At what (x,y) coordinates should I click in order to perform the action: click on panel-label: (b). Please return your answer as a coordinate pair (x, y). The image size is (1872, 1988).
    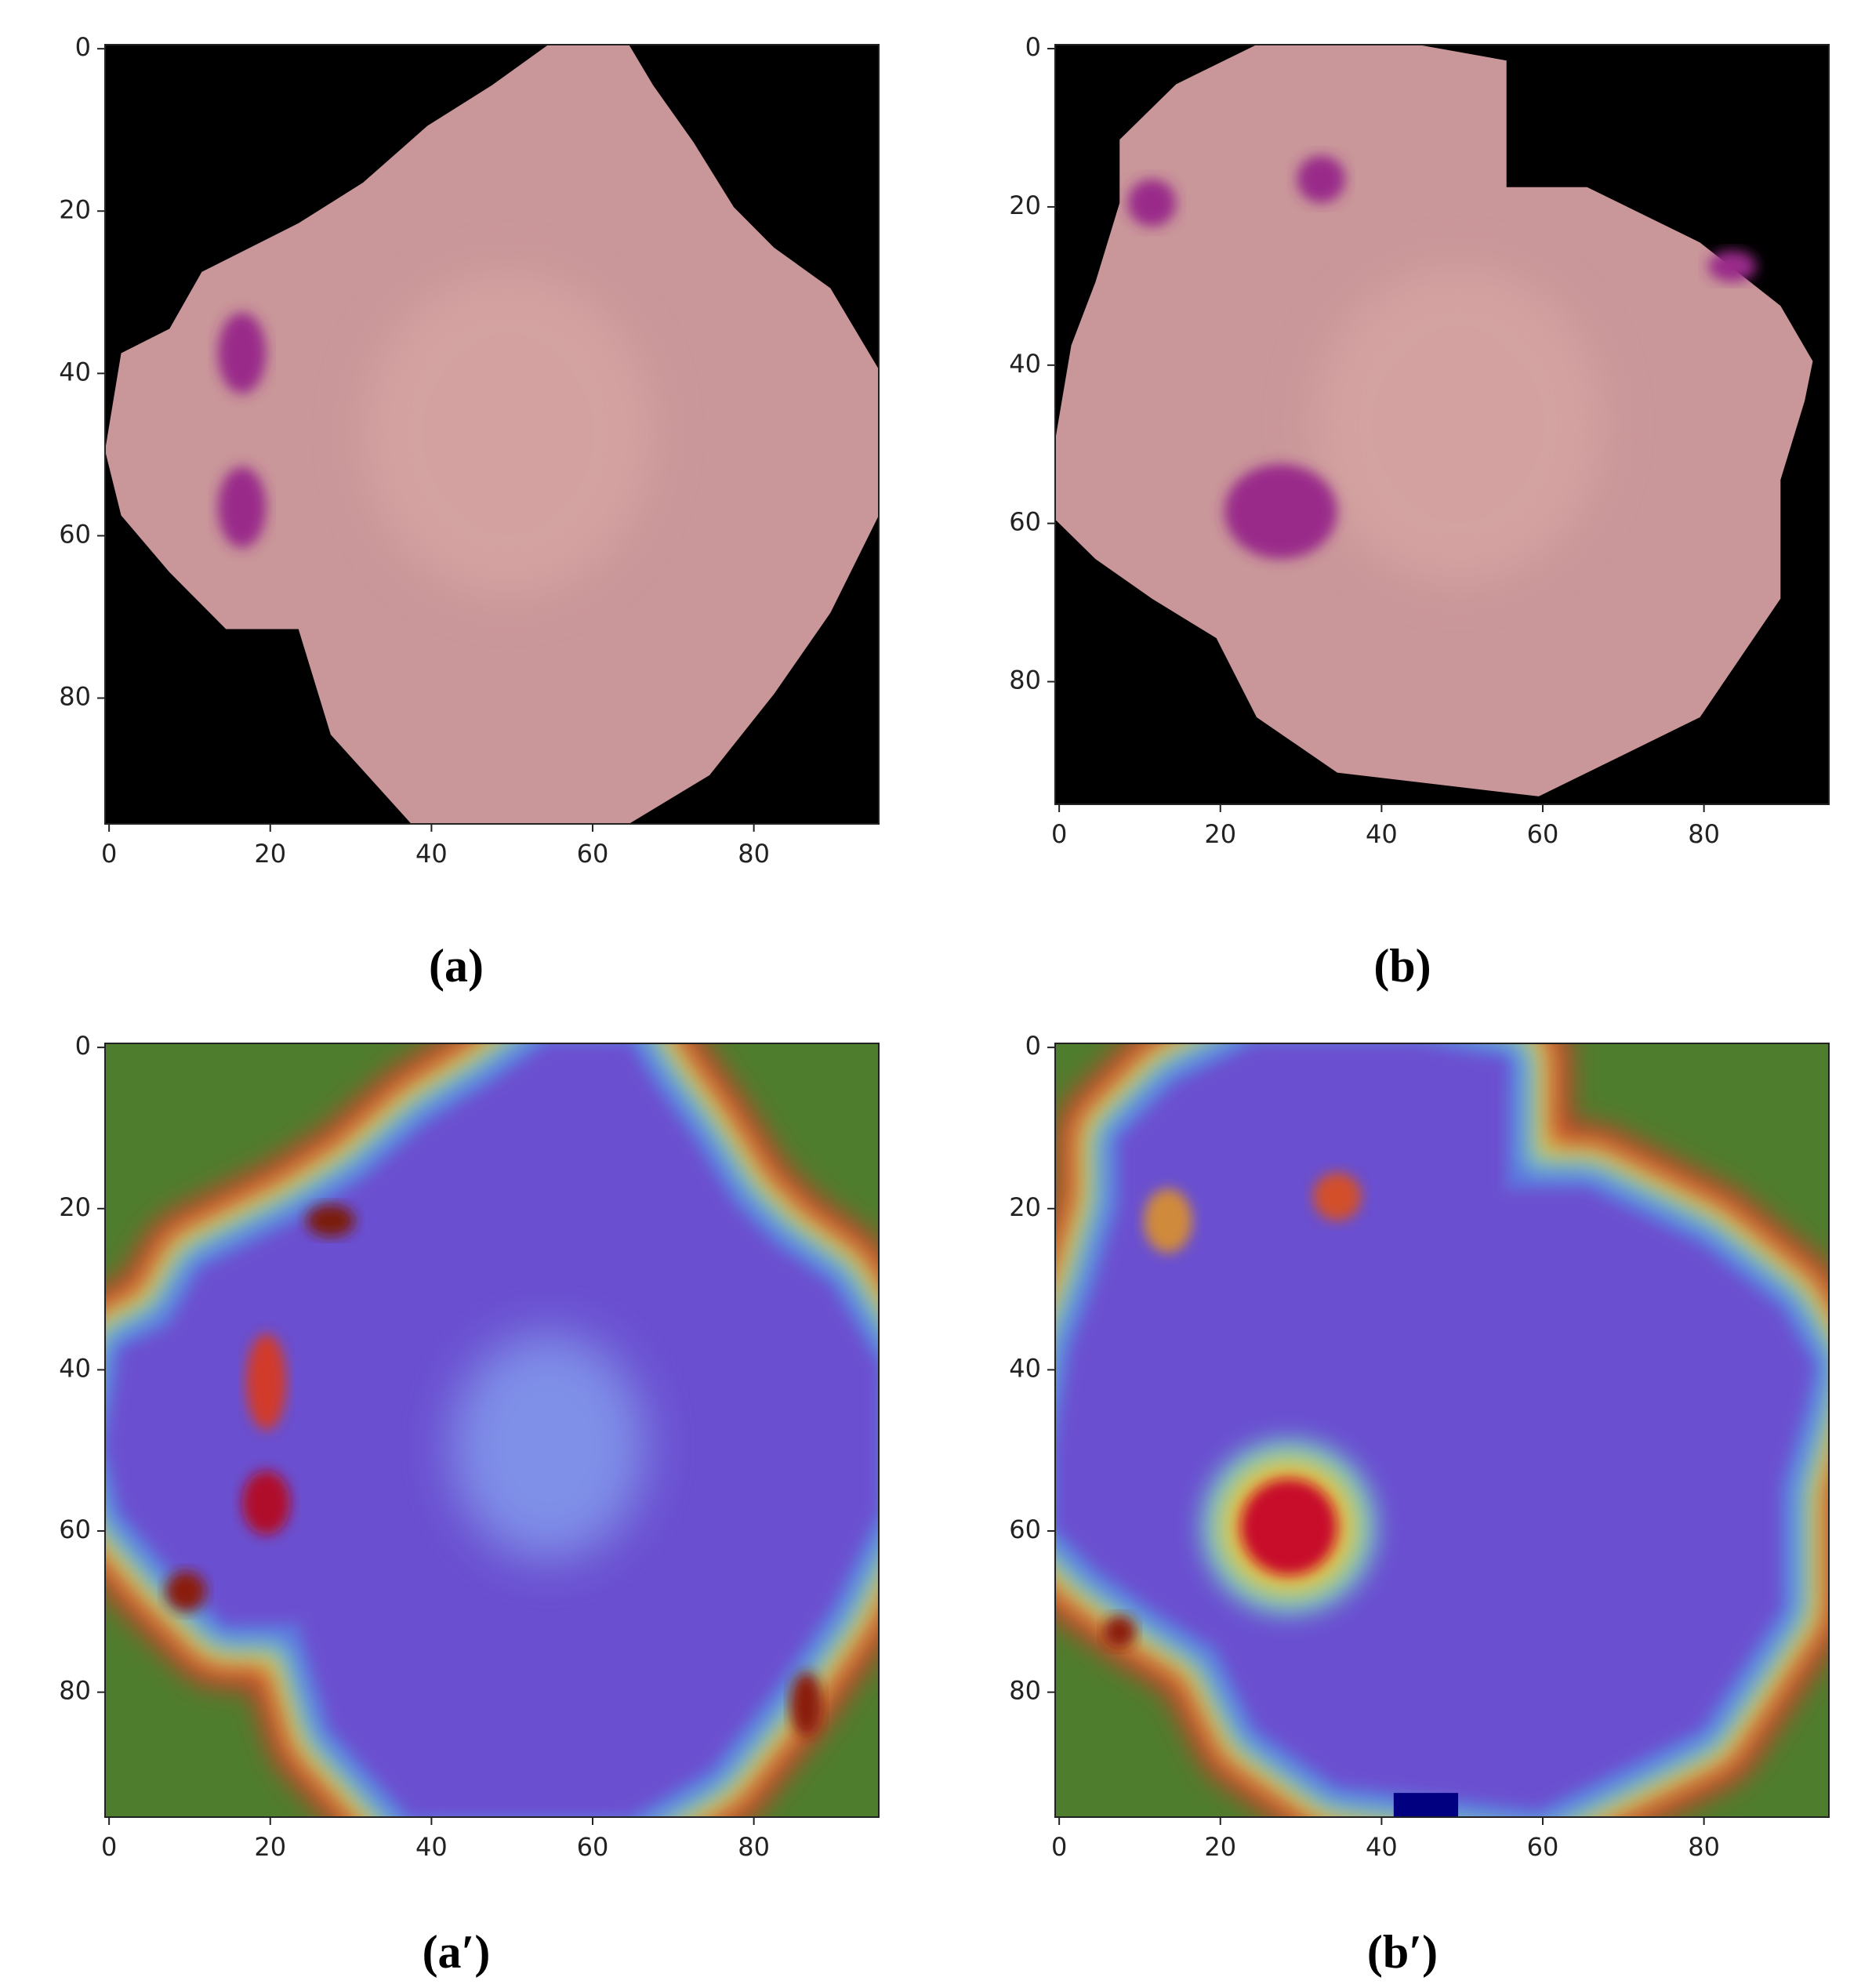
    Looking at the image, I should click on (1402, 966).